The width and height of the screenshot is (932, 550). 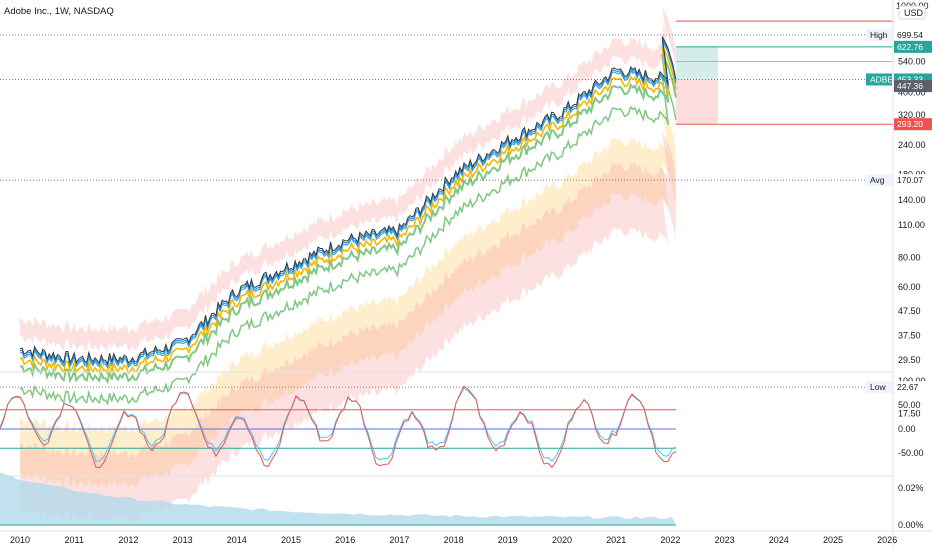 What do you see at coordinates (291, 540) in the screenshot?
I see `time-tick-label: 2015` at bounding box center [291, 540].